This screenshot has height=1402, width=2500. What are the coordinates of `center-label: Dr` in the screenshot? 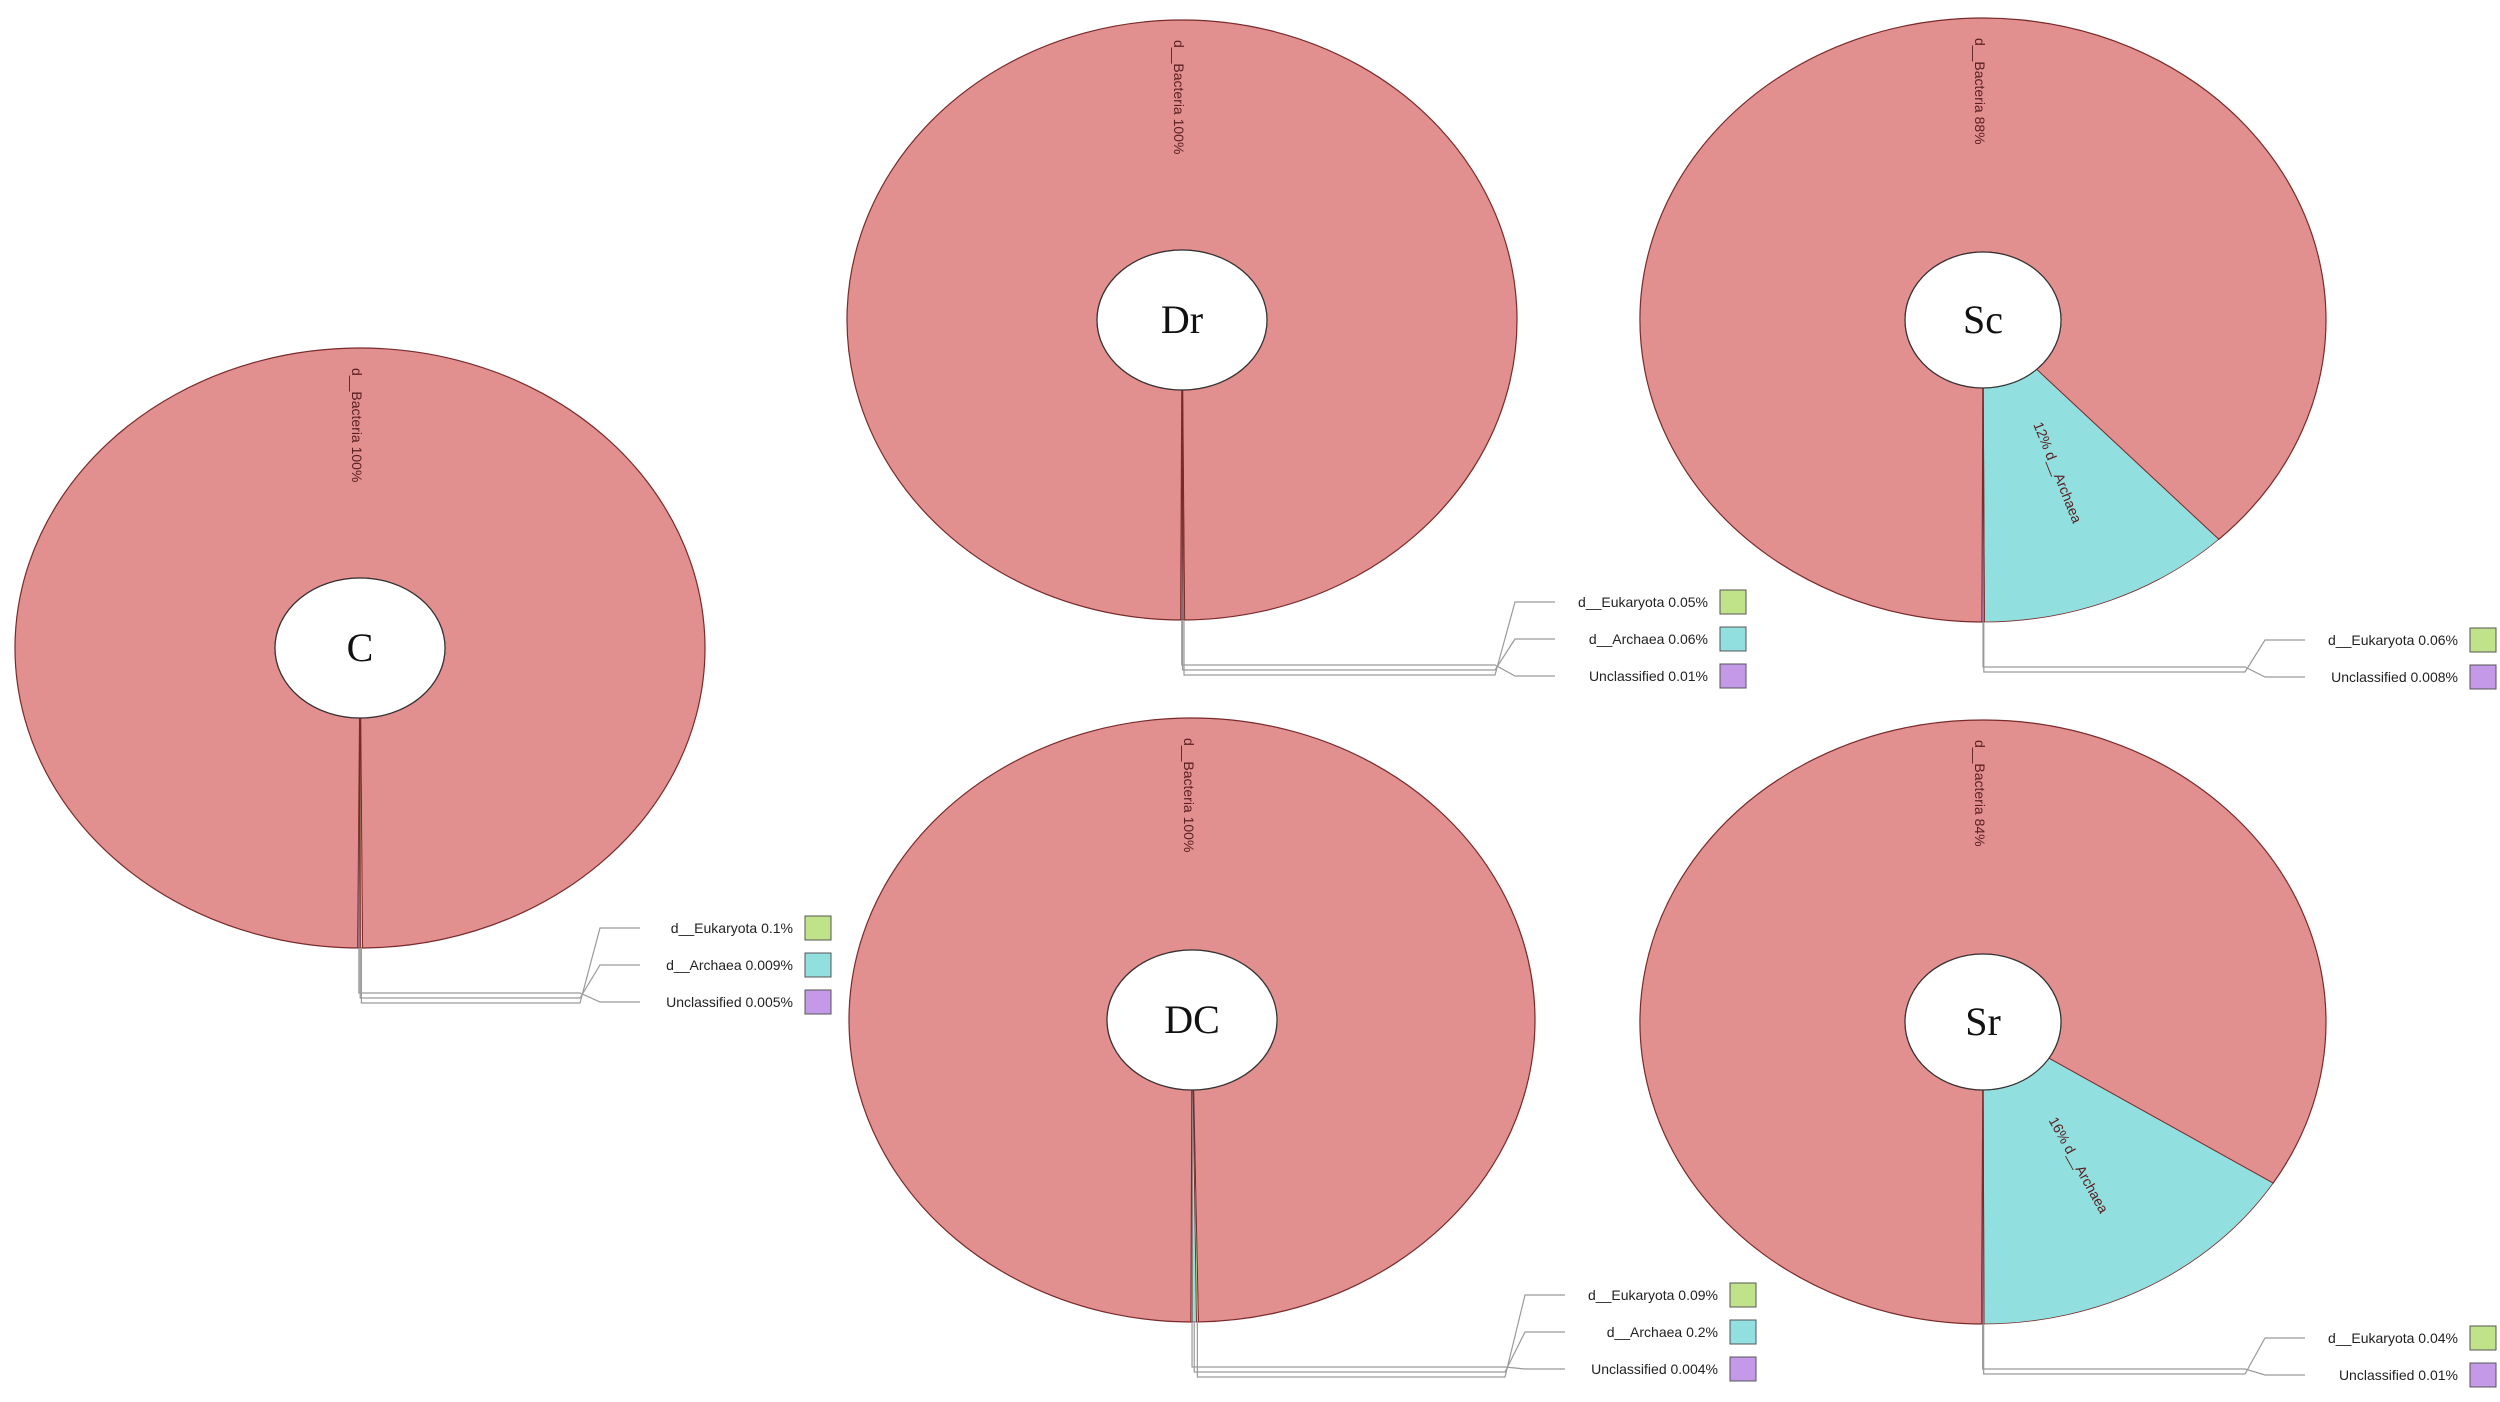 It's located at (1182, 319).